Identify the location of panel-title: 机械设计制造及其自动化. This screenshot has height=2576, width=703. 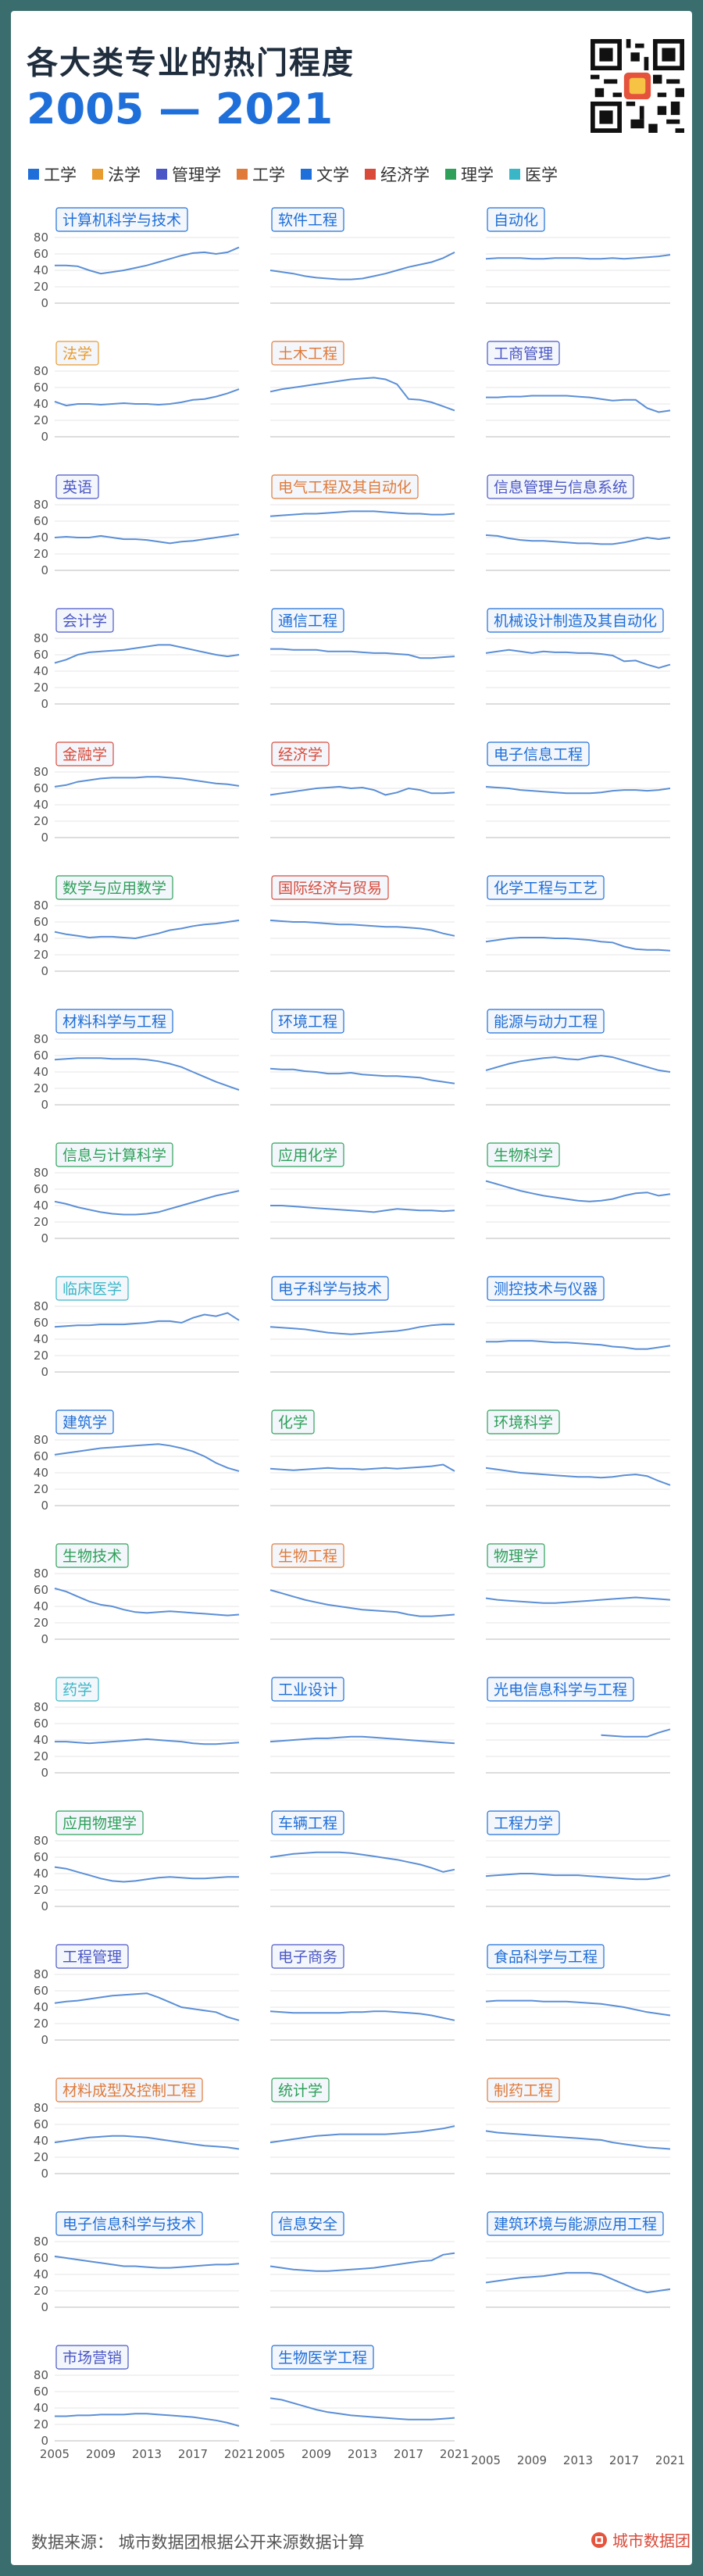
(575, 622).